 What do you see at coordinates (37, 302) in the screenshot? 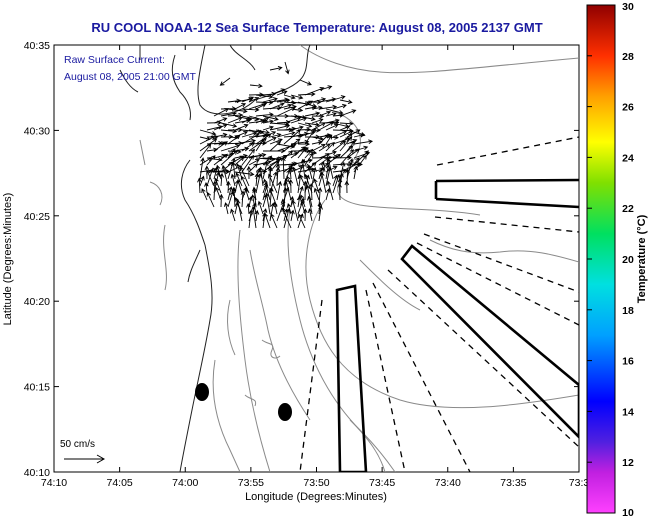
I see `y-tick-label: 40:20` at bounding box center [37, 302].